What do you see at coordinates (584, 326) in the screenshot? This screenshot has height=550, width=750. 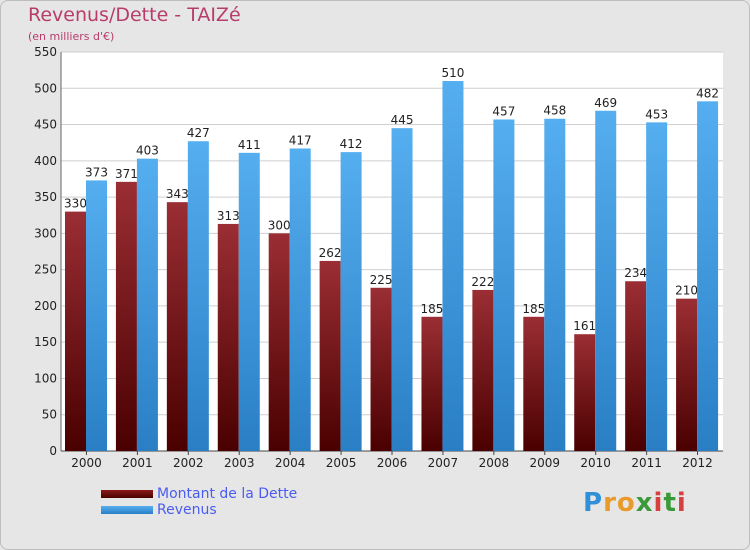 I see `data-label-dette: 161` at bounding box center [584, 326].